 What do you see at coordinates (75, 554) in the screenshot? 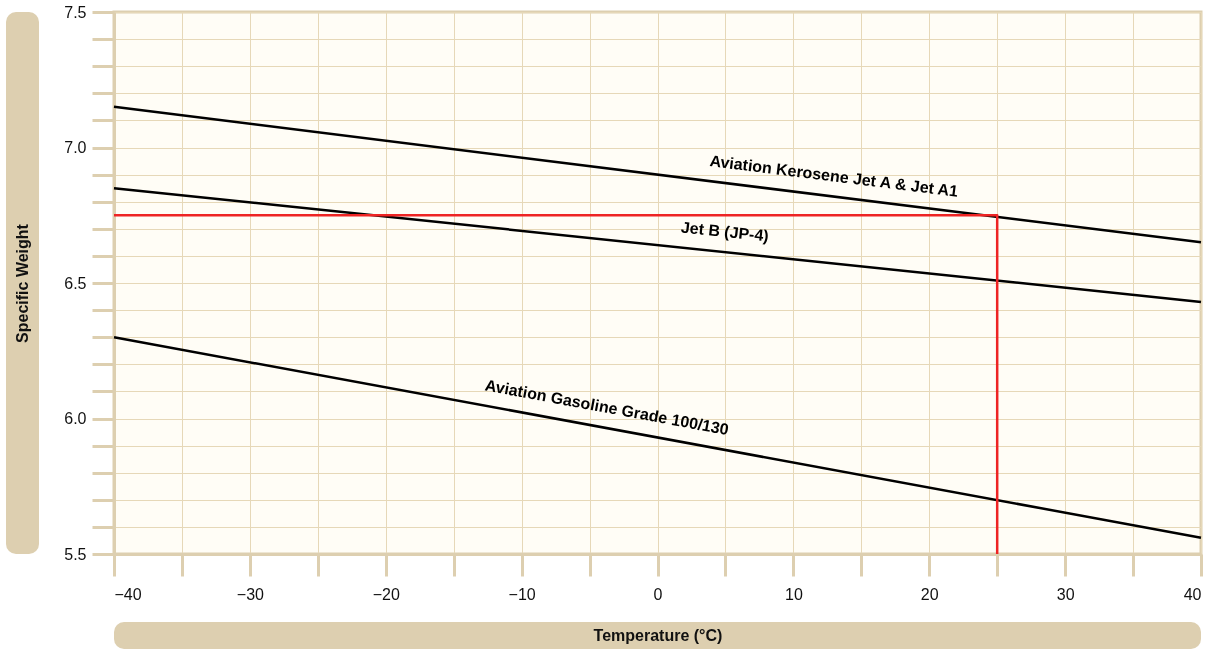
I see `y-tick-label: 5.5` at bounding box center [75, 554].